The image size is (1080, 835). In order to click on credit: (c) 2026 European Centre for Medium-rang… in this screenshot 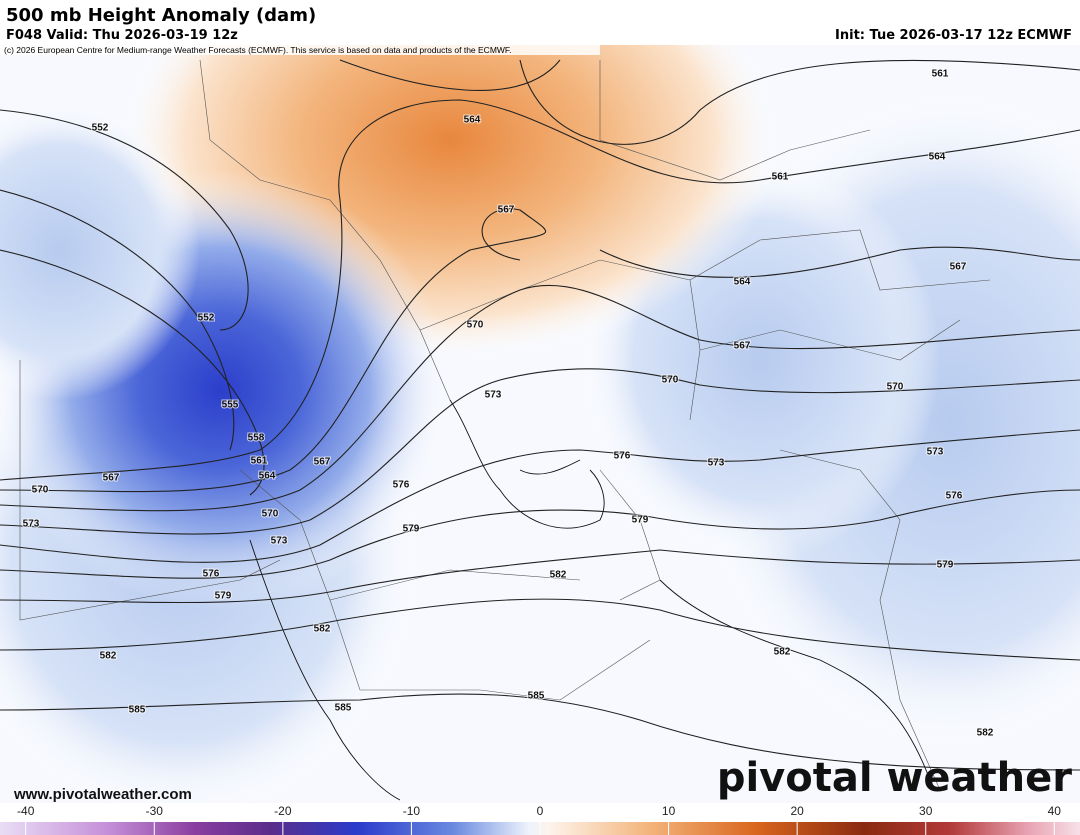, I will do `click(258, 50)`.